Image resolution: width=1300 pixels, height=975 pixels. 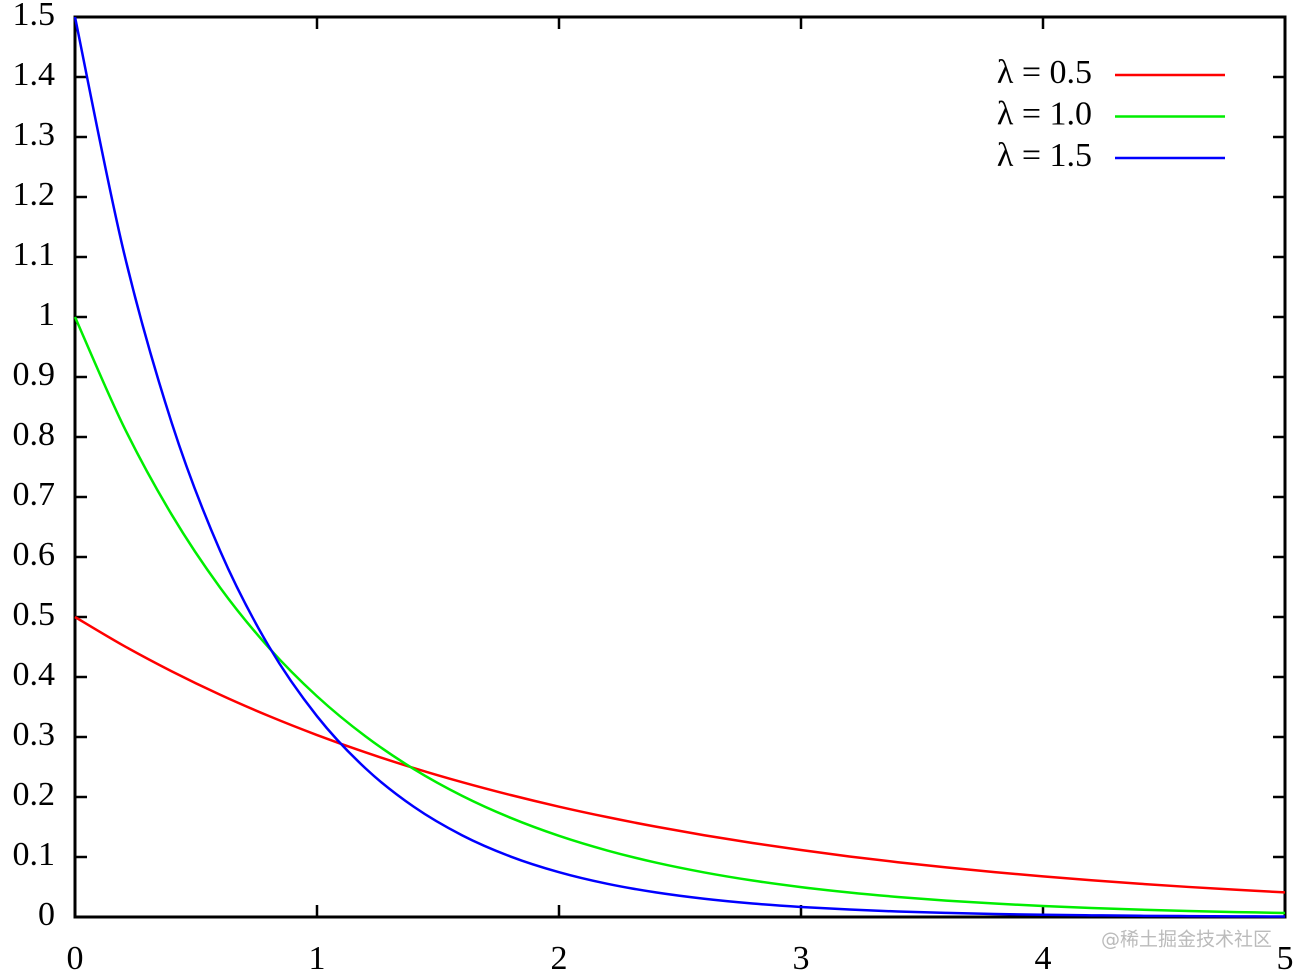 I want to click on y-tick-label: 0.5, so click(x=34, y=614).